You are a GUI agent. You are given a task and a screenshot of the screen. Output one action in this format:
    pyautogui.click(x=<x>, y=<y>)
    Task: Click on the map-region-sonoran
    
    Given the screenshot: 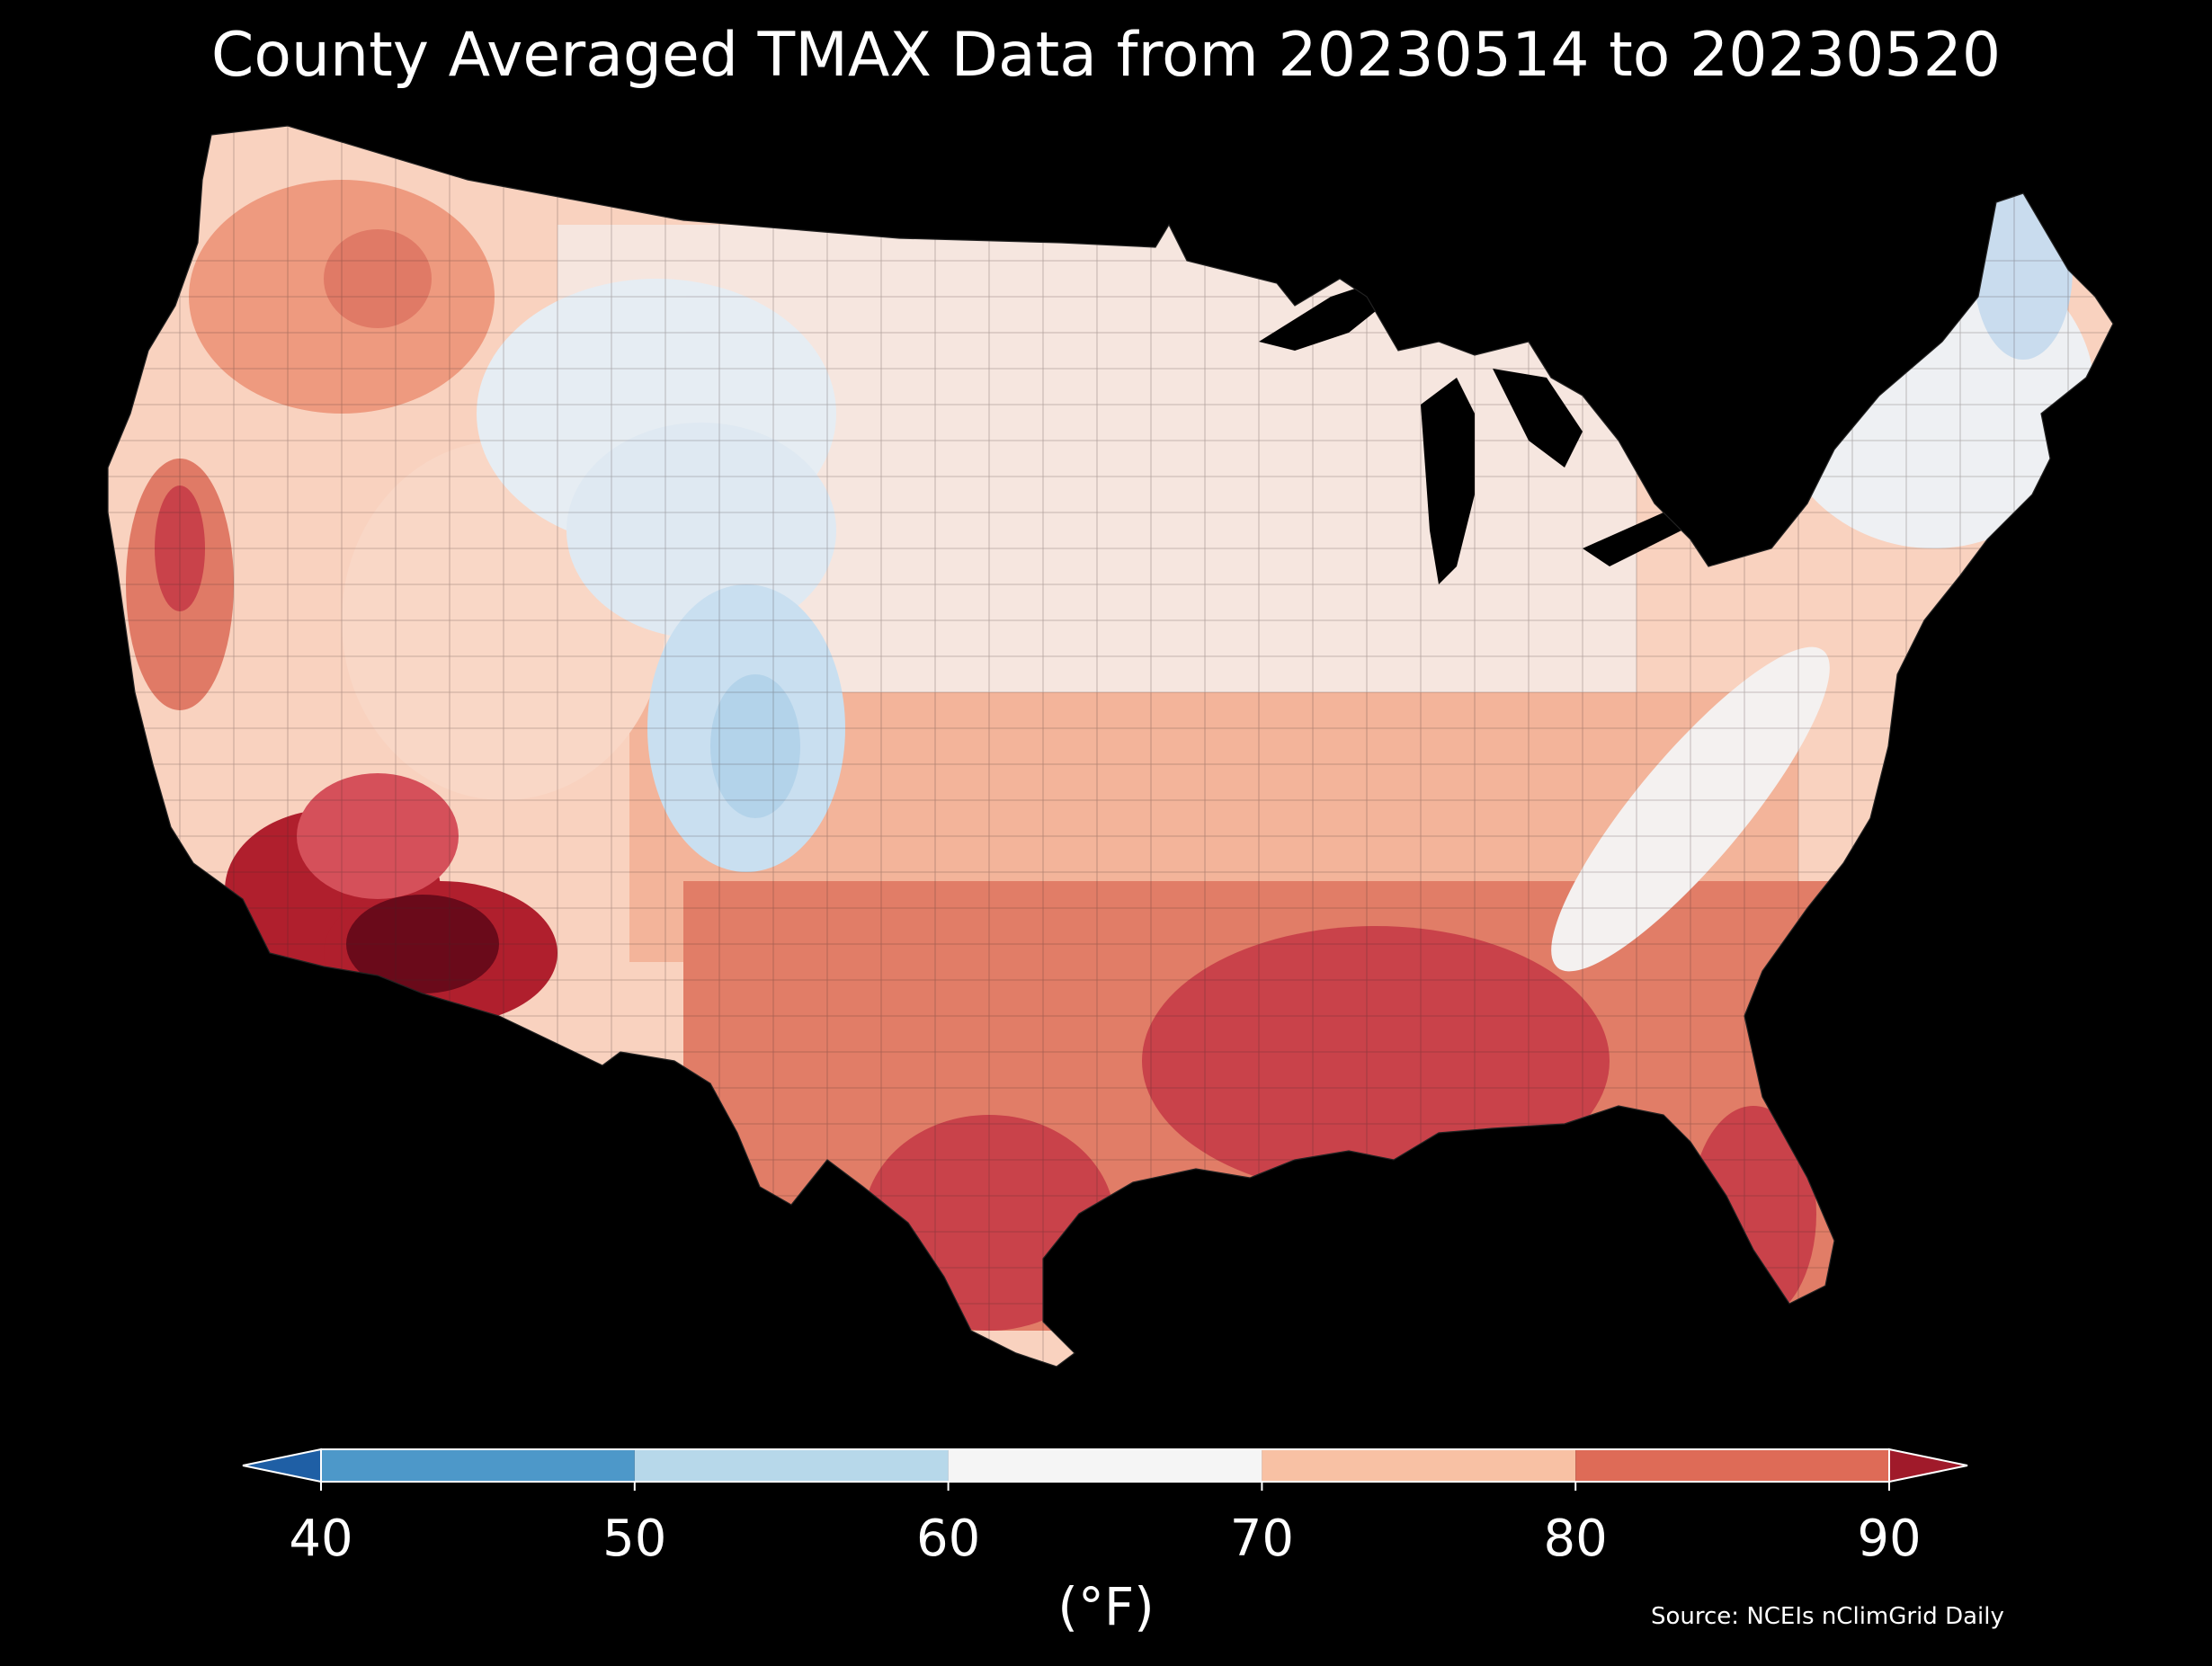 What is the action you would take?
    pyautogui.click(x=422, y=944)
    